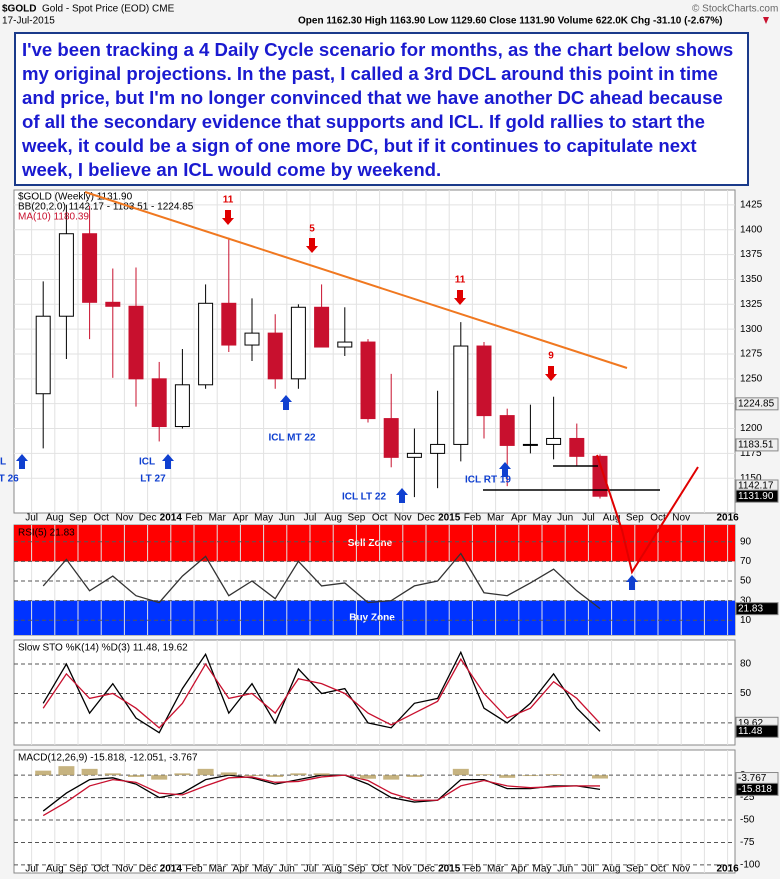 This screenshot has width=780, height=879. I want to click on x-tick-label: Apr, so click(519, 518).